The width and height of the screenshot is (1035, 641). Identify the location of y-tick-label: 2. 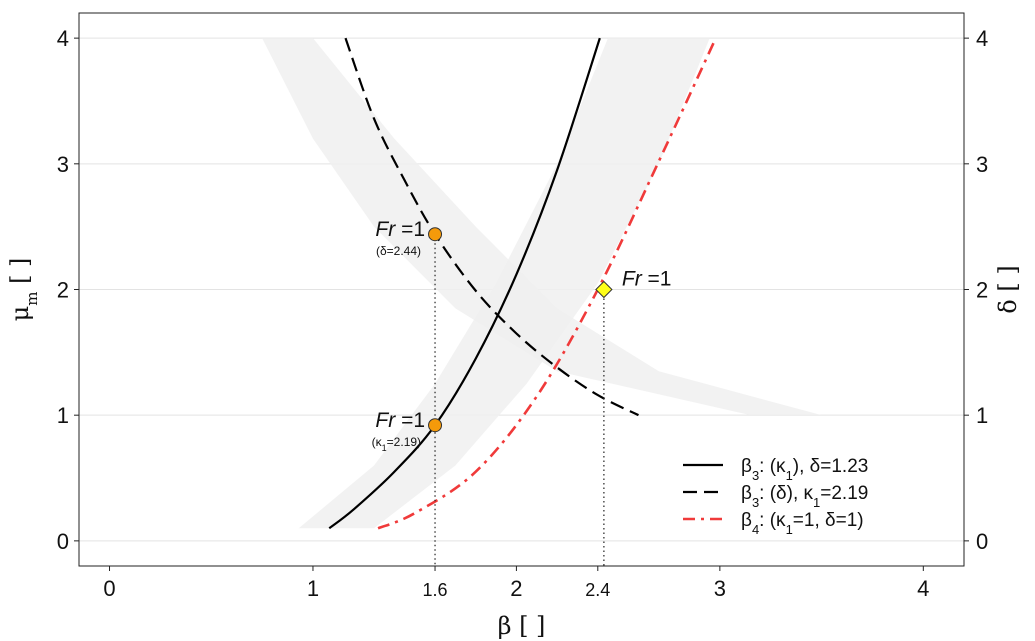
(63, 290).